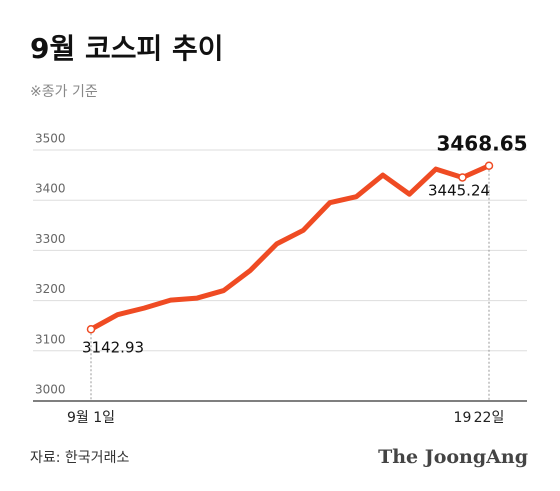 Image resolution: width=560 pixels, height=491 pixels. Describe the element at coordinates (453, 457) in the screenshot. I see `brand-logo: The JoongAng` at that location.